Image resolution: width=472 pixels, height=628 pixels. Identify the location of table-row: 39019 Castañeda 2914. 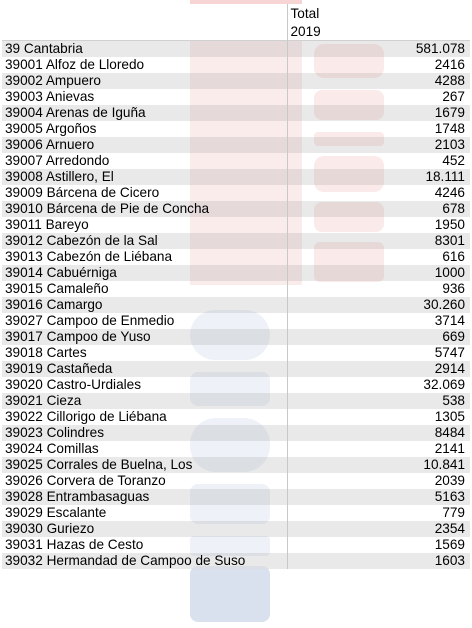
(236, 369).